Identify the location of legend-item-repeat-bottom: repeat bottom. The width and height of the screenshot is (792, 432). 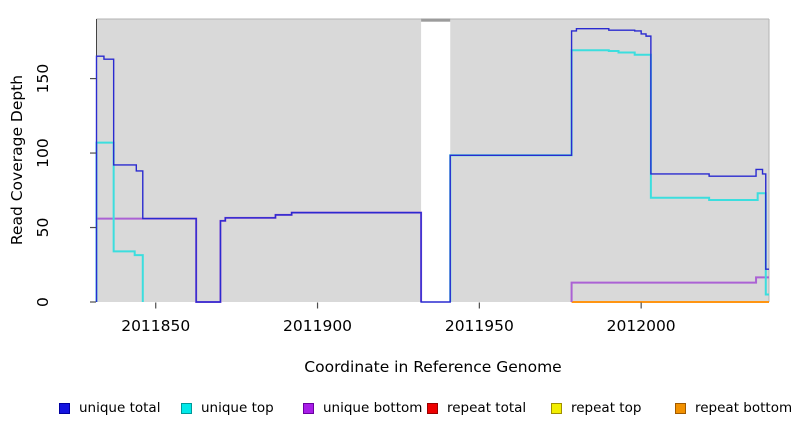
(733, 408).